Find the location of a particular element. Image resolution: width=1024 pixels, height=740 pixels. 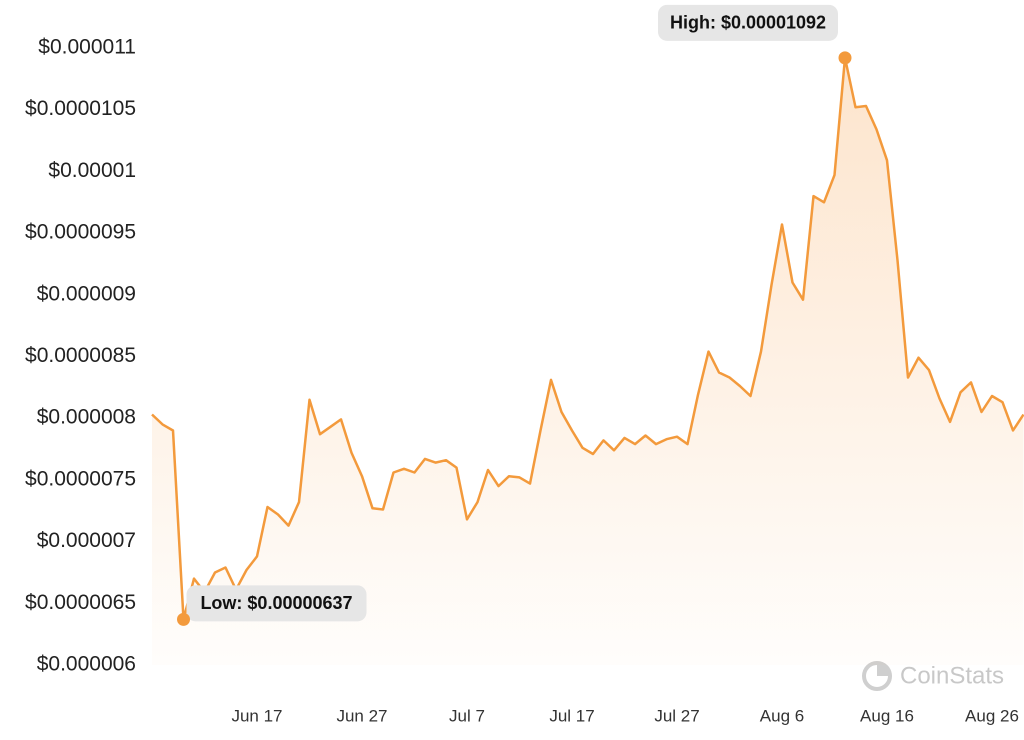

x-tick-label: Aug 26 is located at coordinates (992, 715).